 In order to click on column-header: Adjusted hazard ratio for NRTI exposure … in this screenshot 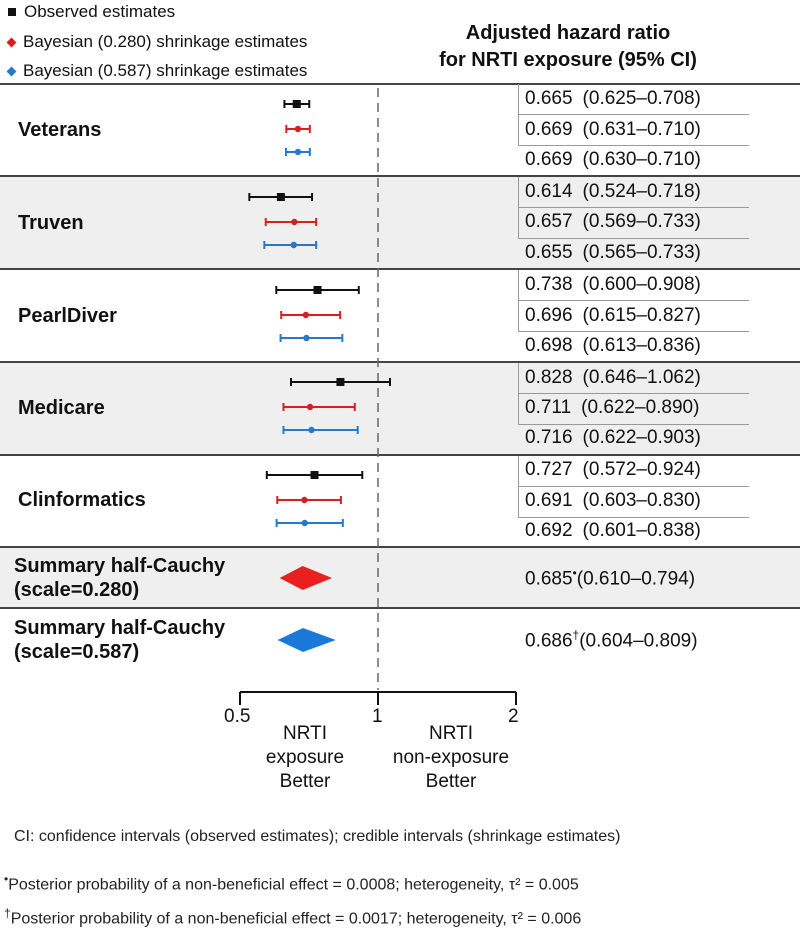, I will do `click(568, 47)`.